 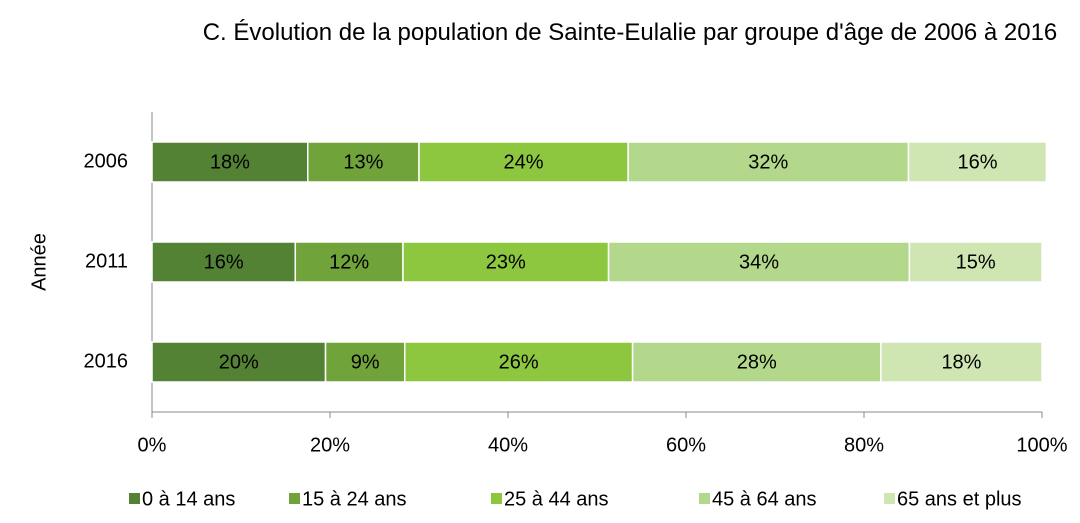 I want to click on legend-label: 0 à 14 ans, so click(x=188, y=499).